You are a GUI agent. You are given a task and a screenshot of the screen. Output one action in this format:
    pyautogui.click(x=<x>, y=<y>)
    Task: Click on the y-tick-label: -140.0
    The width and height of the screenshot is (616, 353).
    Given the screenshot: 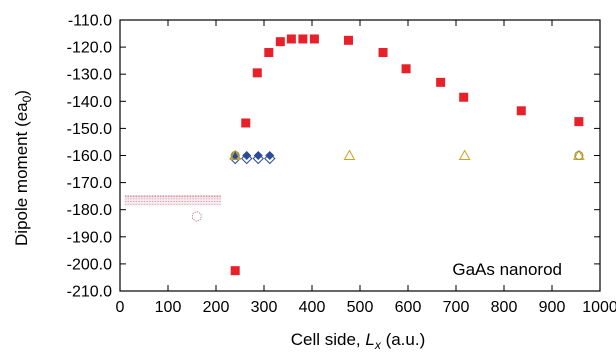 What is the action you would take?
    pyautogui.click(x=89, y=102)
    